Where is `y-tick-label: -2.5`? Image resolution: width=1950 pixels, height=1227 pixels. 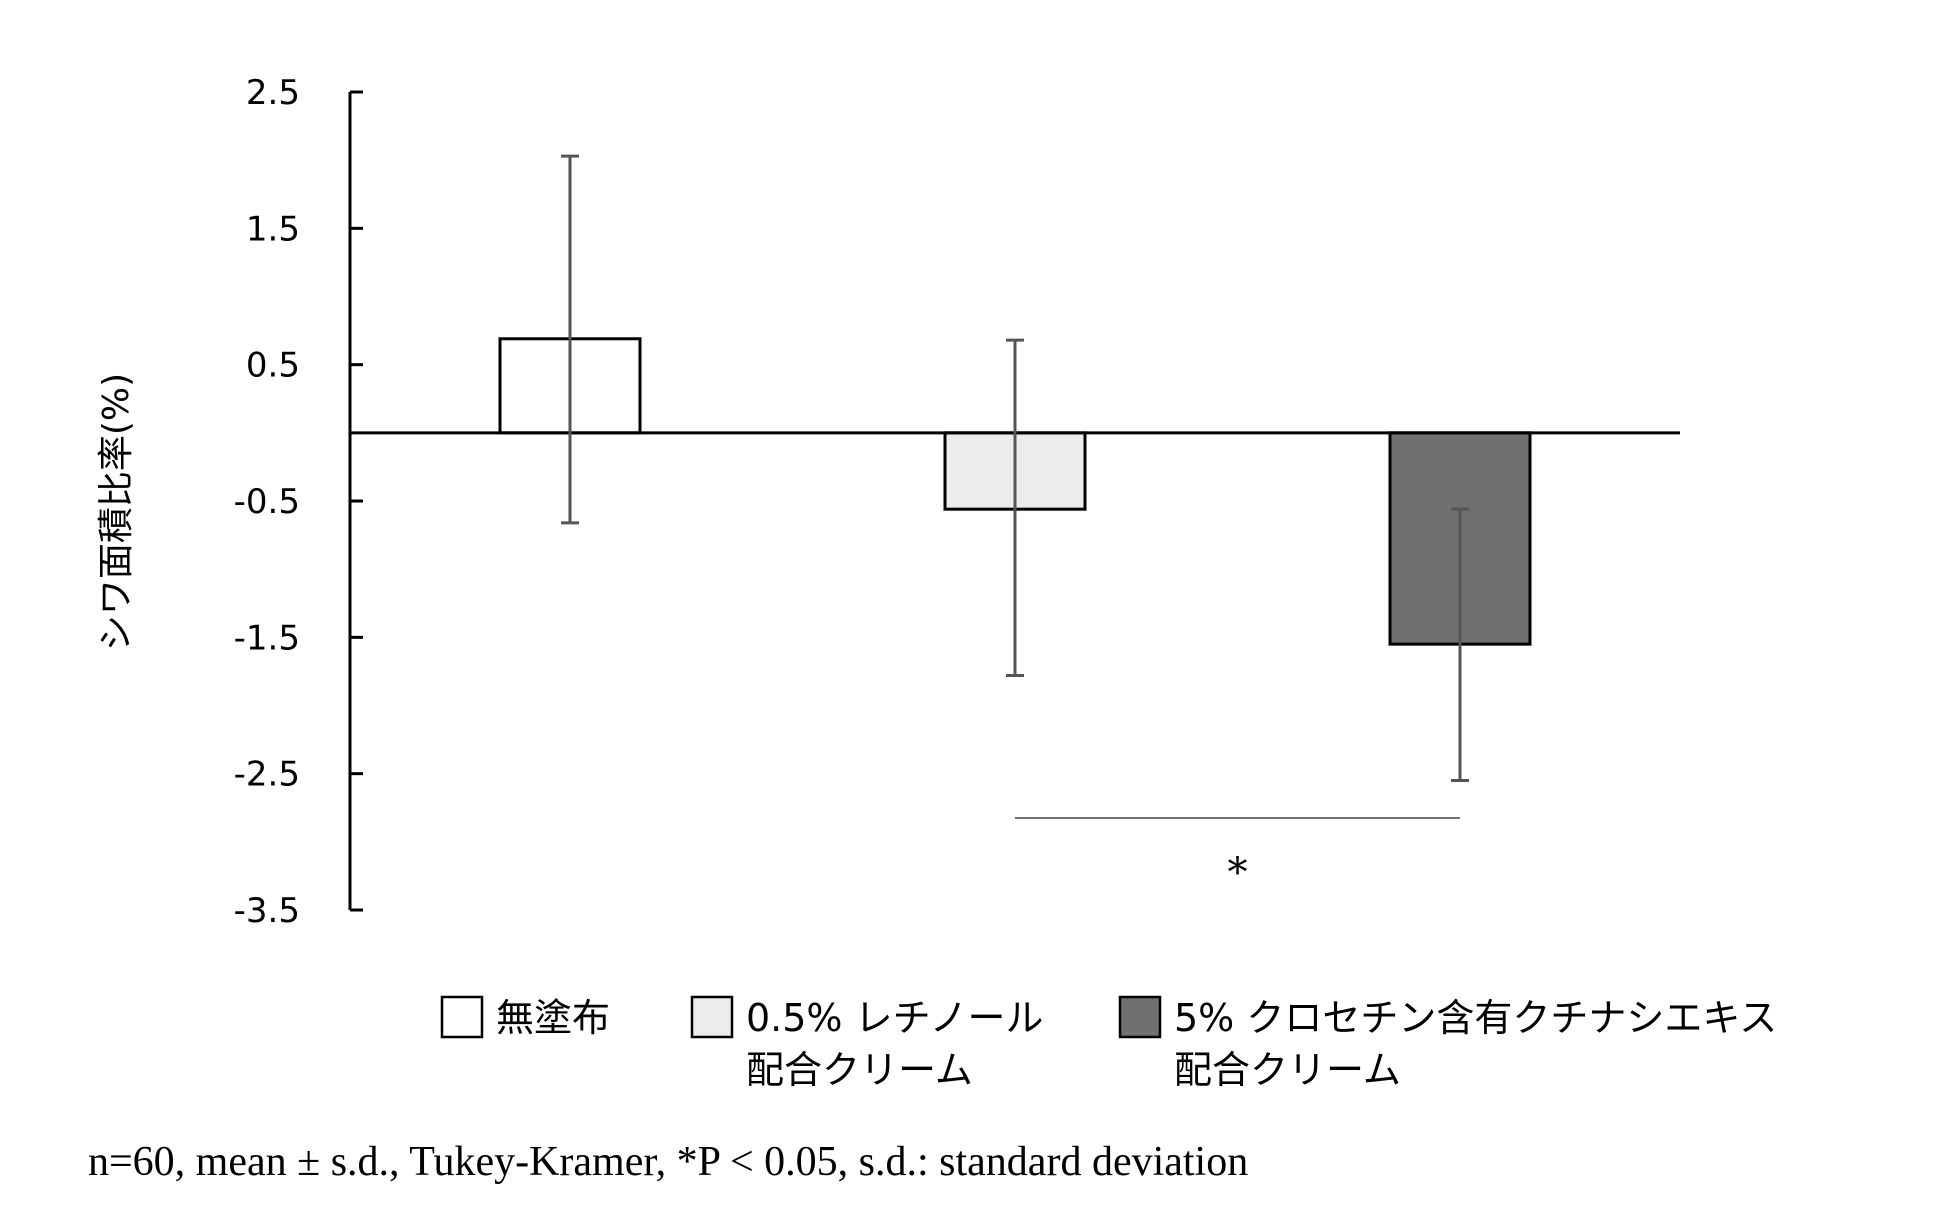 y-tick-label: -2.5 is located at coordinates (267, 775).